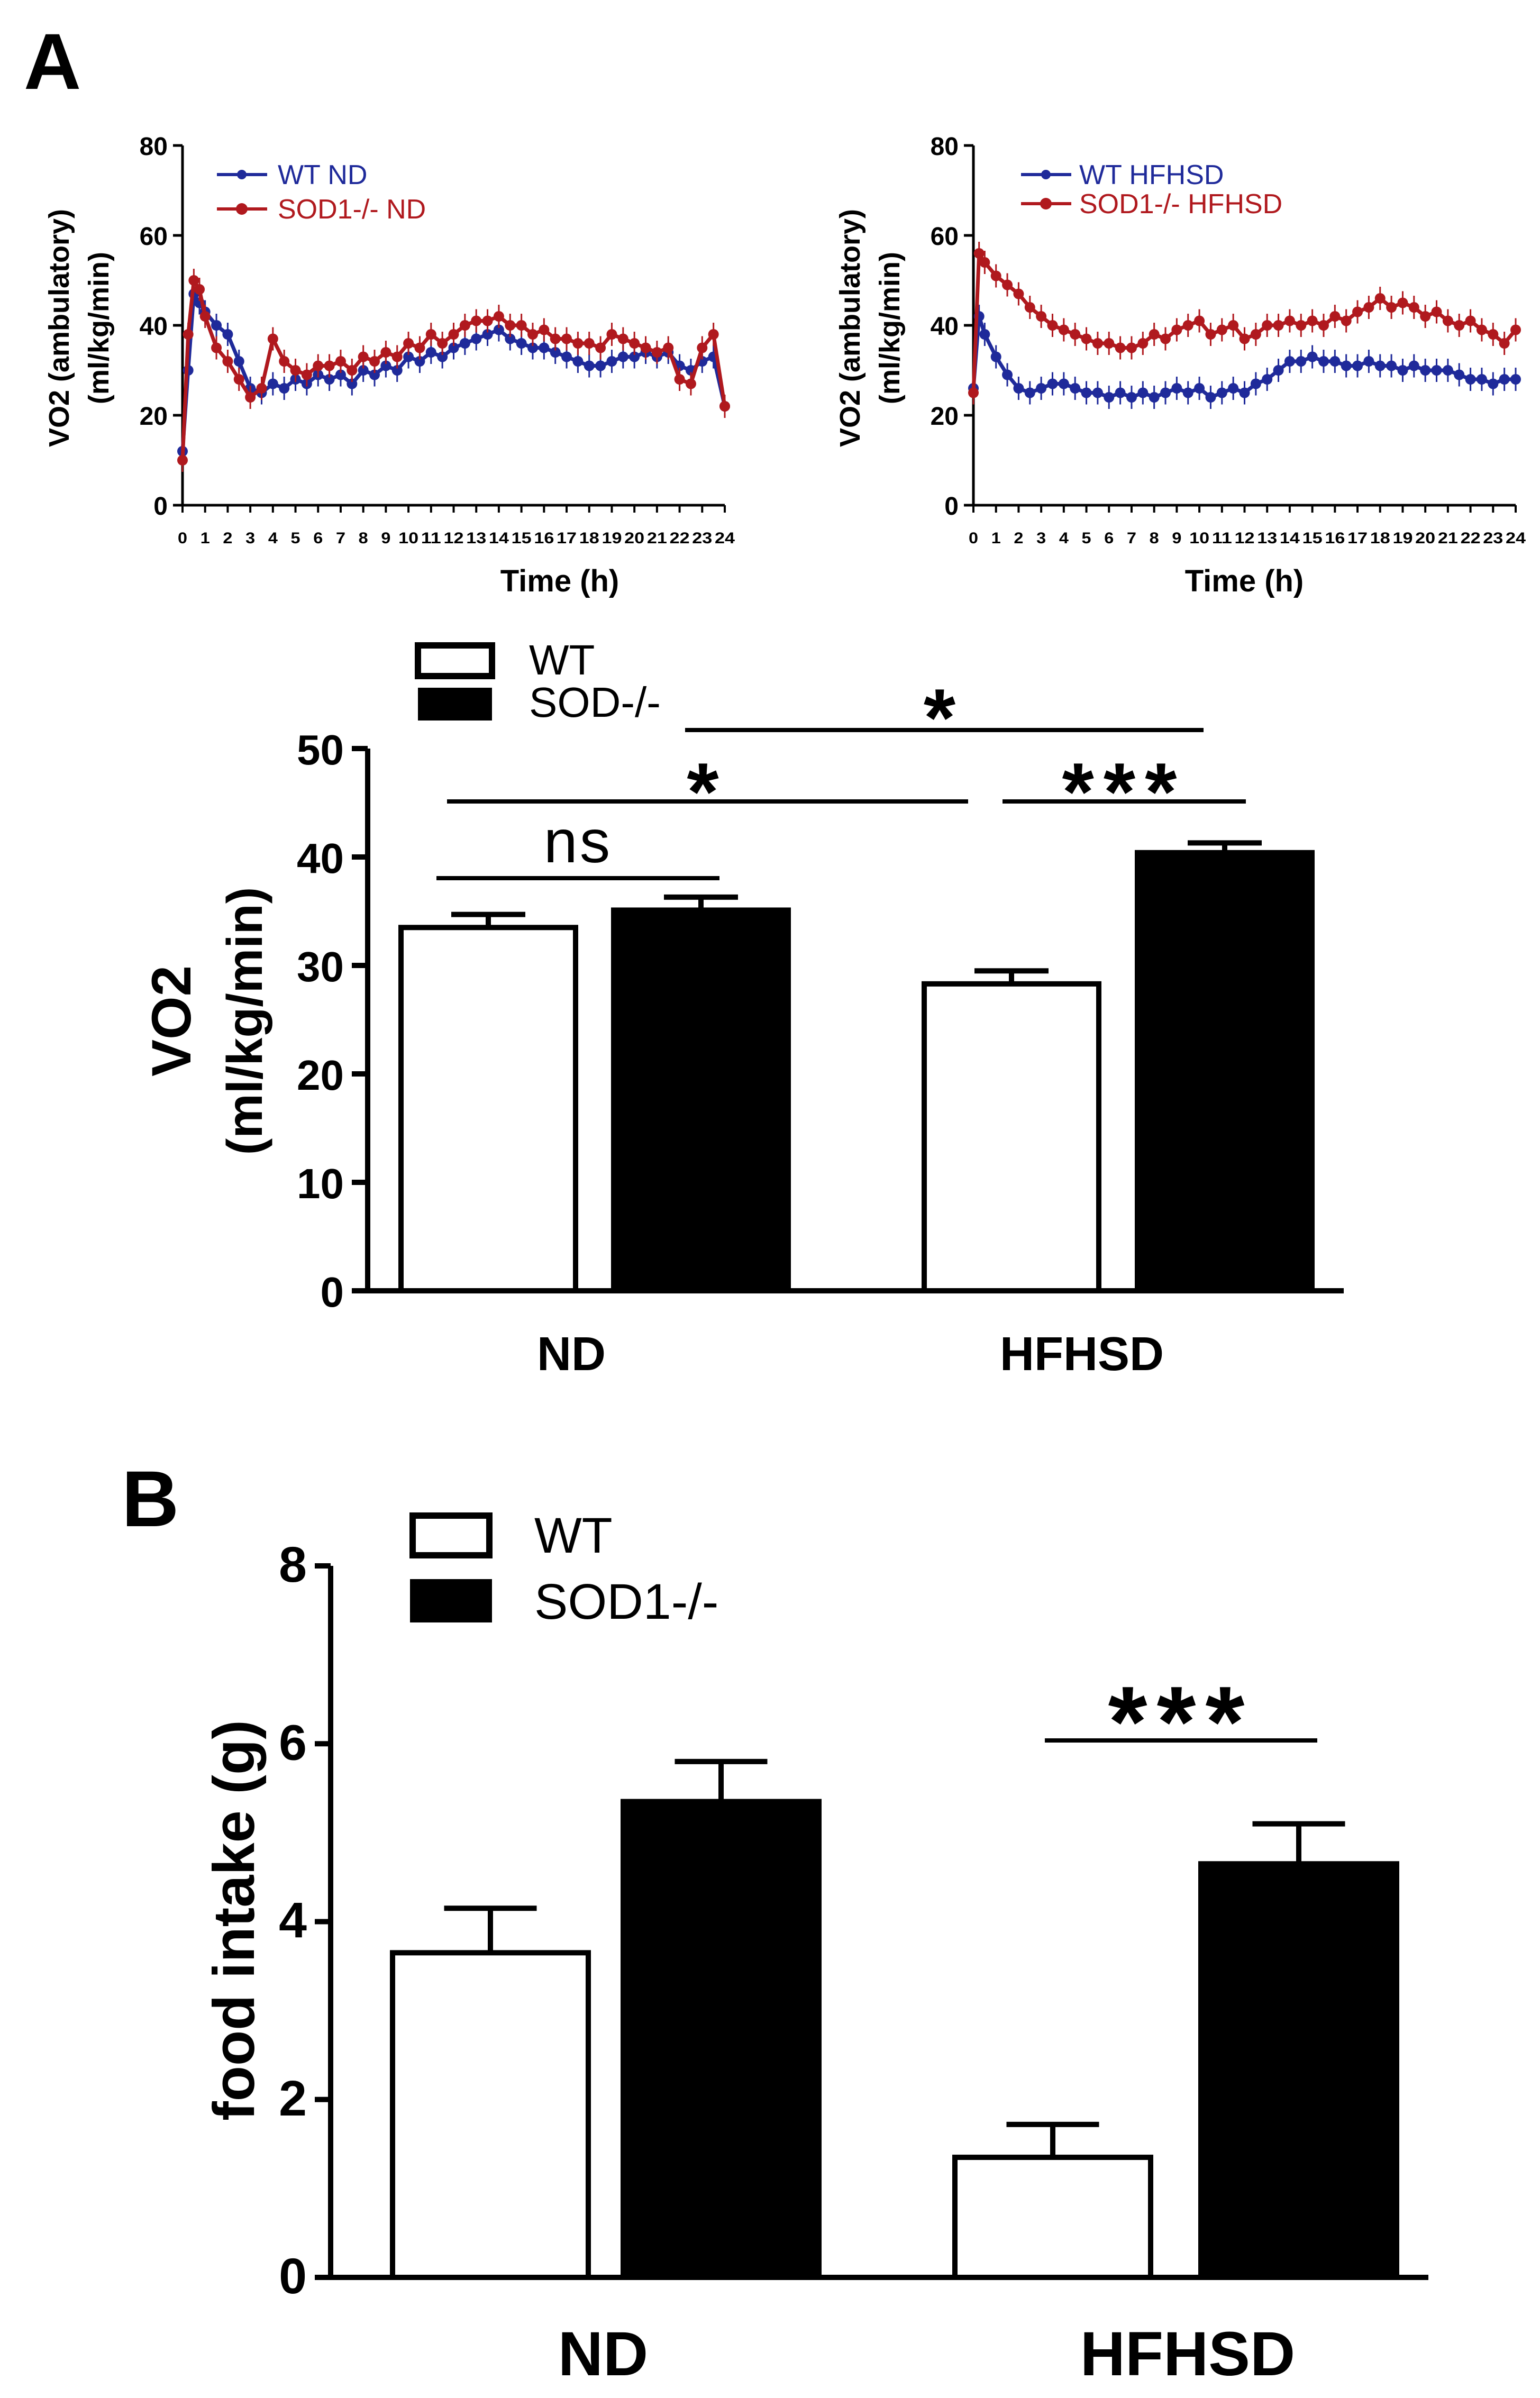 The width and height of the screenshot is (1540, 2398). Describe the element at coordinates (454, 369) in the screenshot. I see `series-line-sod` at that location.